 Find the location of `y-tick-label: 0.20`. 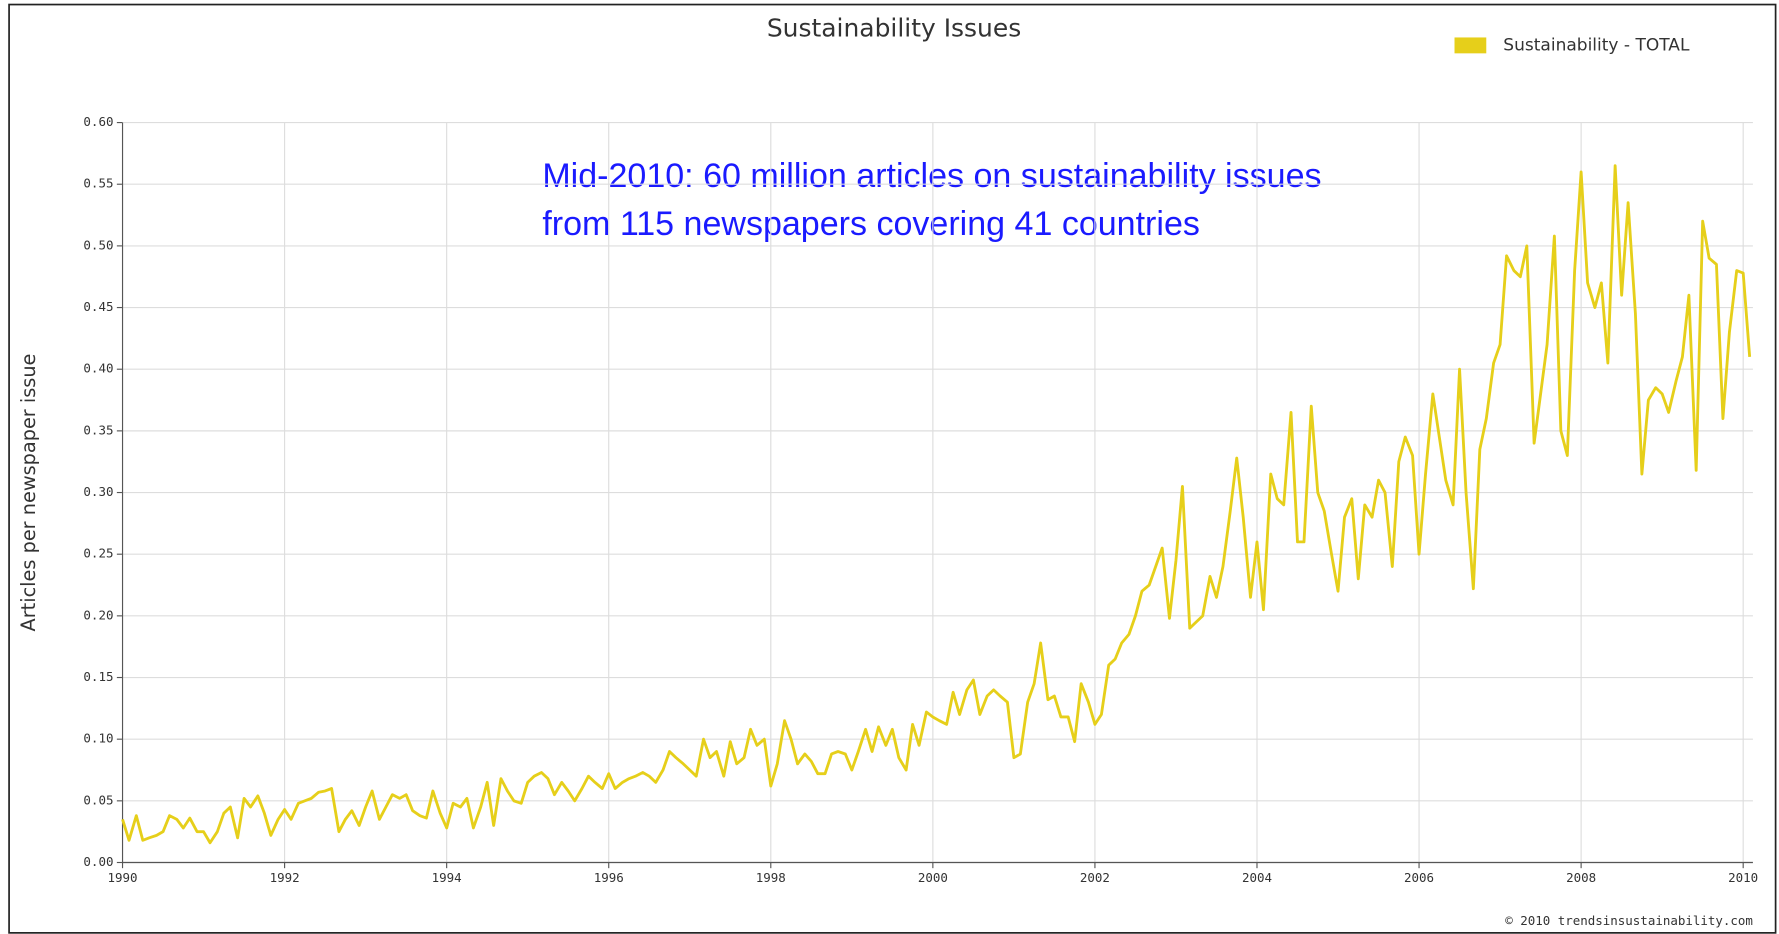

y-tick-label: 0.20 is located at coordinates (98, 614).